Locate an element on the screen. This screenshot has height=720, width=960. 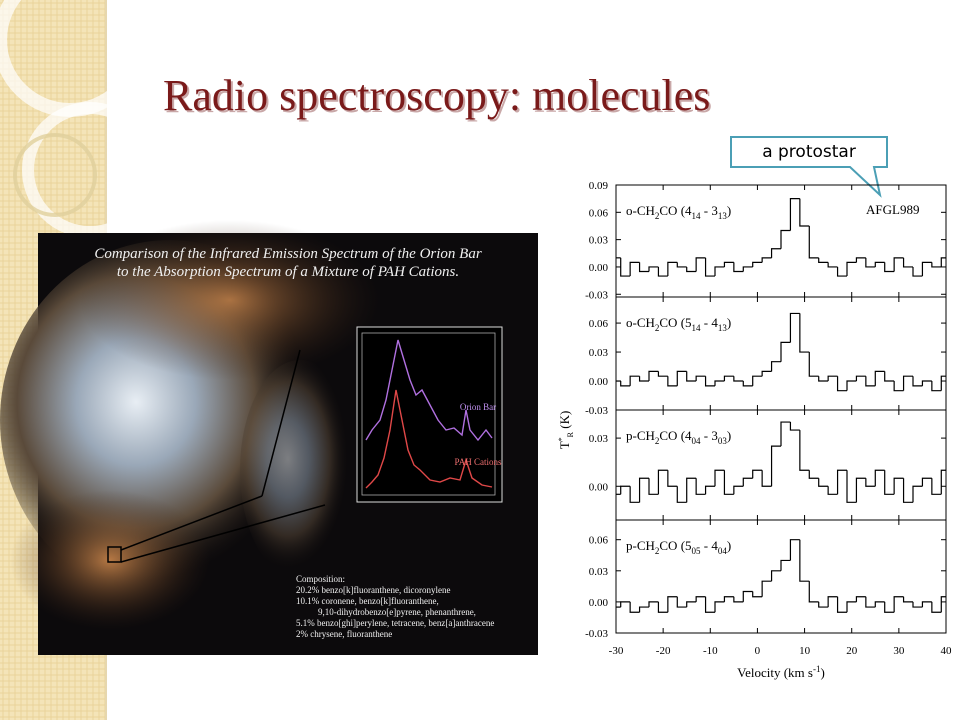
label-part: (K) is located at coordinates (564, 421).